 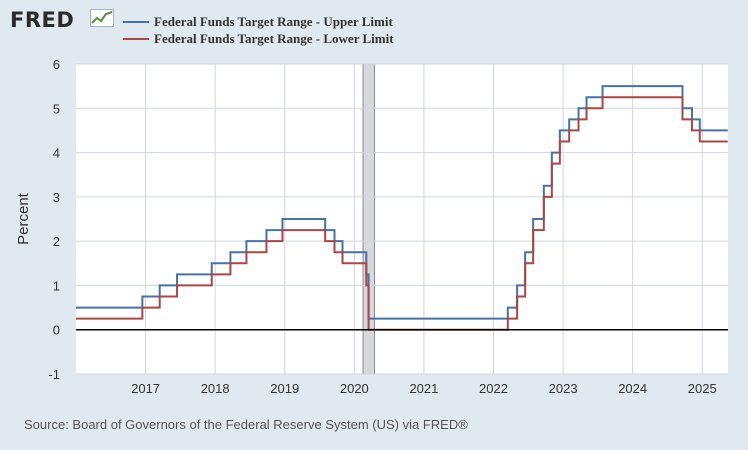 What do you see at coordinates (632, 388) in the screenshot?
I see `x-tick-label: 2024` at bounding box center [632, 388].